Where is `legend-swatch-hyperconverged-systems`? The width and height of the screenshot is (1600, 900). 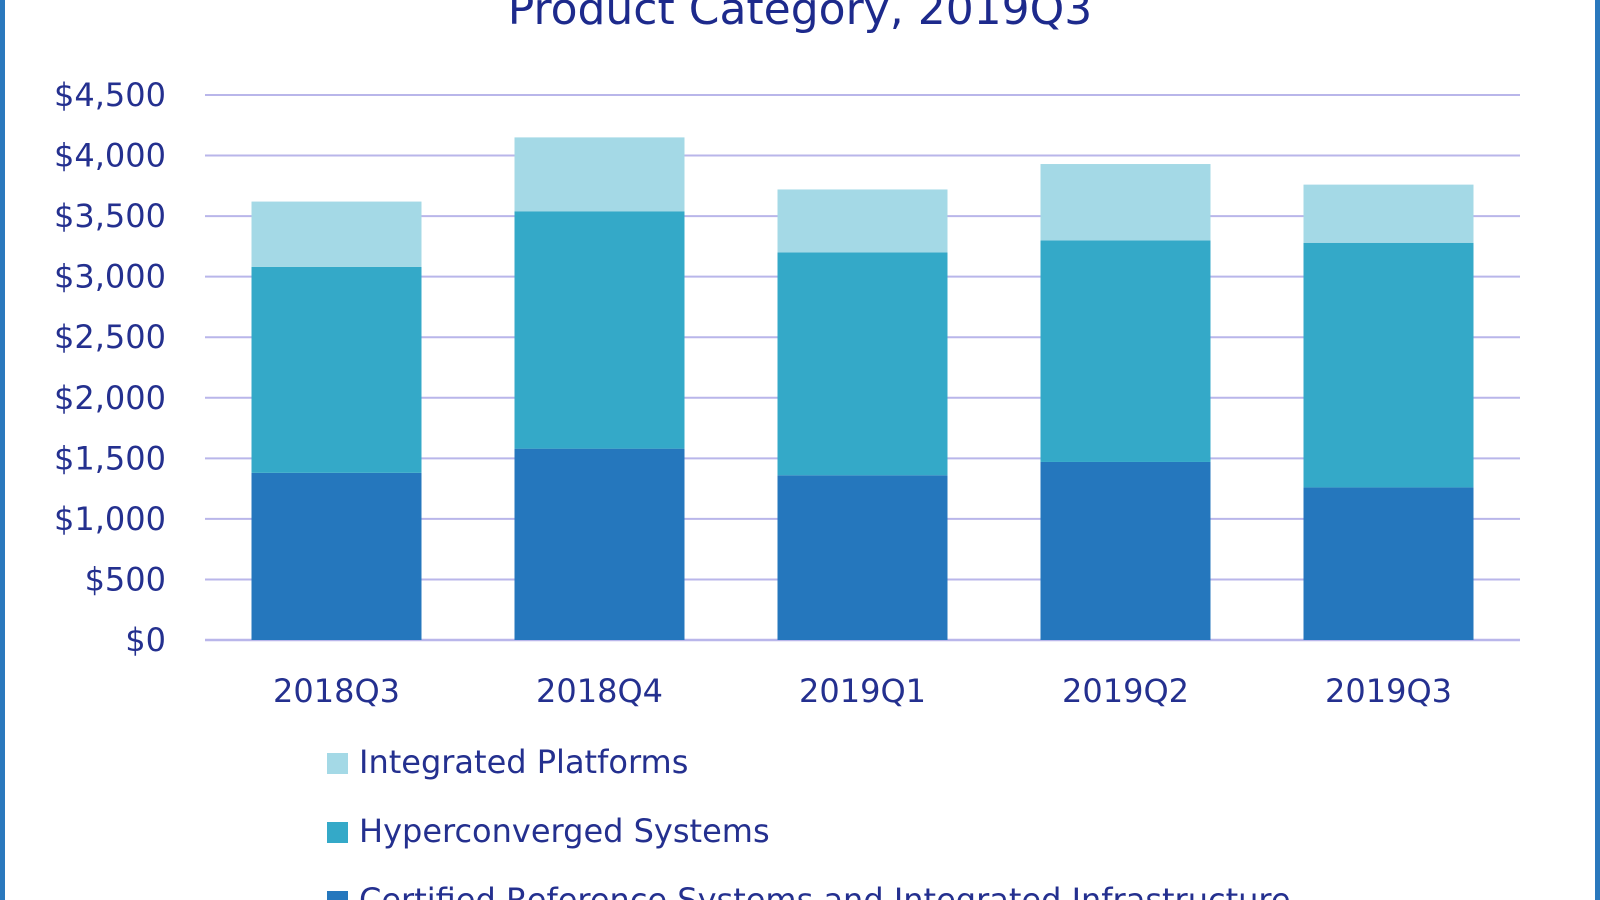 legend-swatch-hyperconverged-systems is located at coordinates (337, 832).